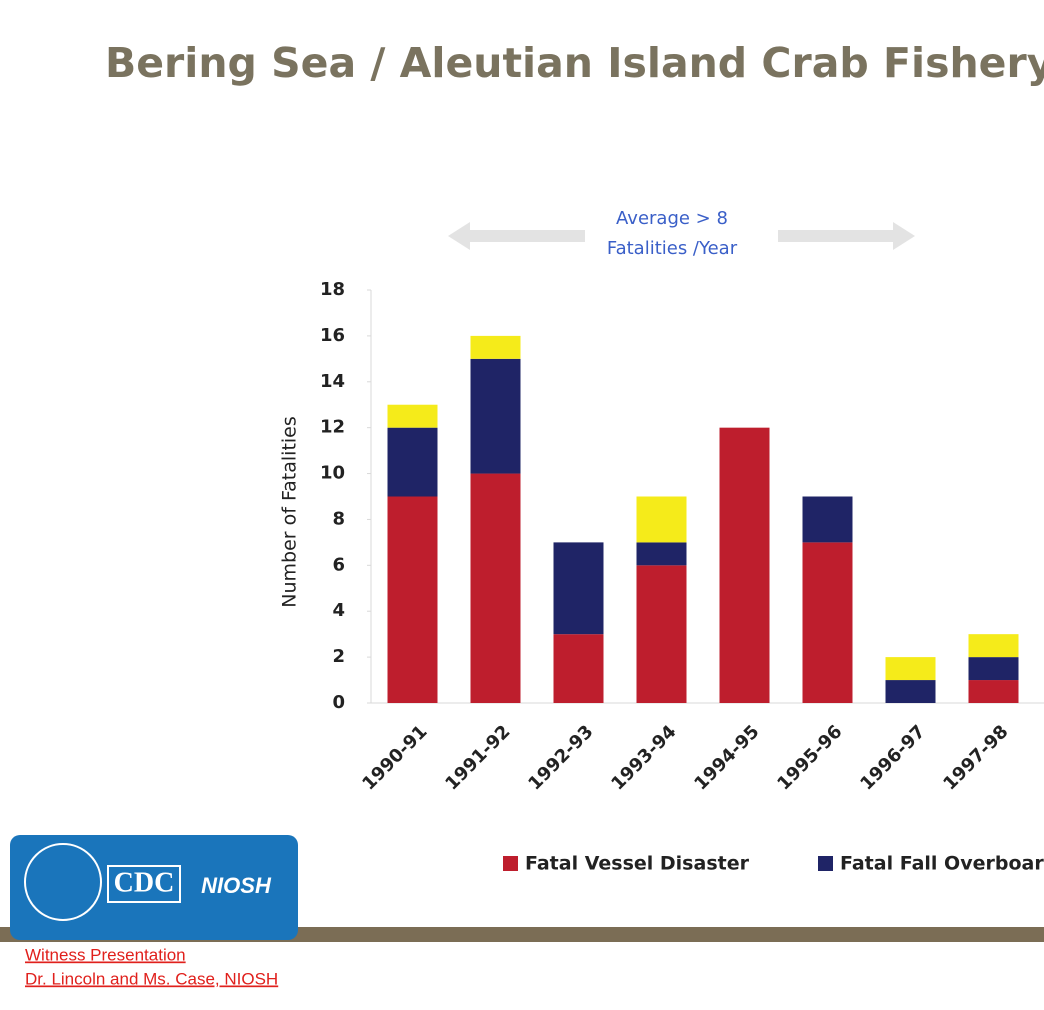 Image resolution: width=1044 pixels, height=1010 pixels. What do you see at coordinates (338, 610) in the screenshot?
I see `y-tick-label: 4` at bounding box center [338, 610].